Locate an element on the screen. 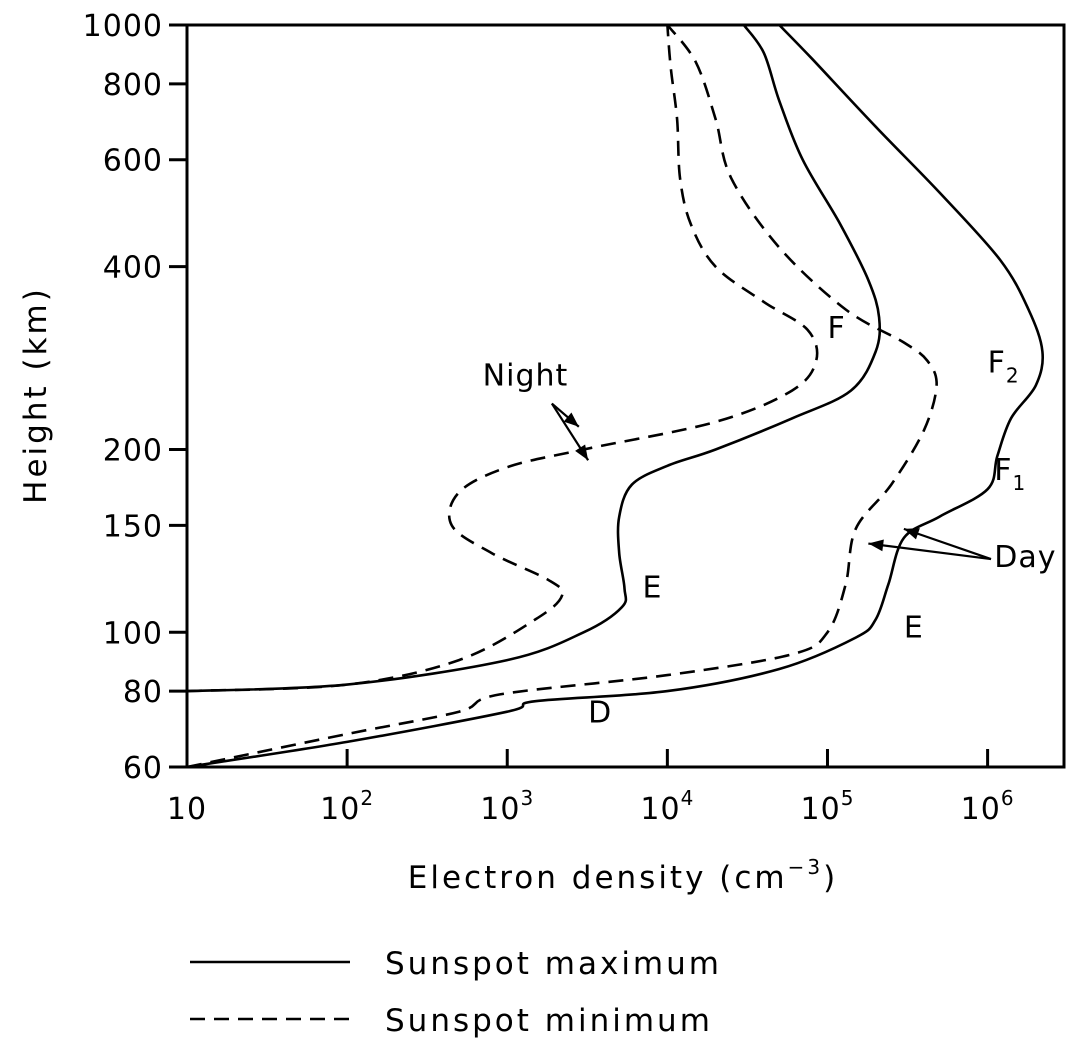  y-axis-ticks: 1000 800 600 400 200 150 100 80 60 is located at coordinates (135, 397).